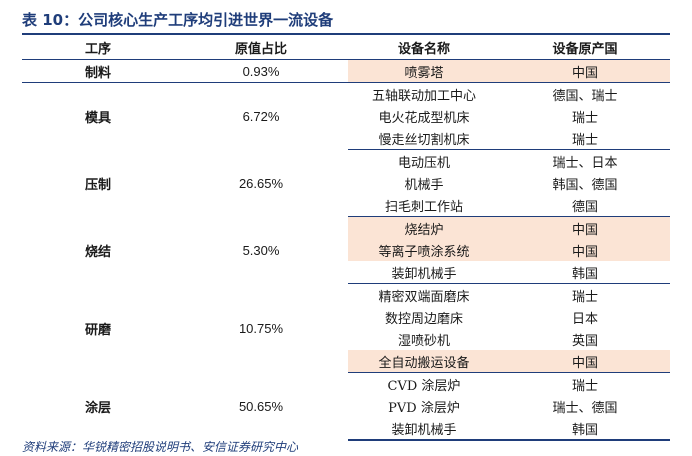 The height and width of the screenshot is (456, 692). Describe the element at coordinates (97, 252) in the screenshot. I see `process-cell: 烧结` at that location.